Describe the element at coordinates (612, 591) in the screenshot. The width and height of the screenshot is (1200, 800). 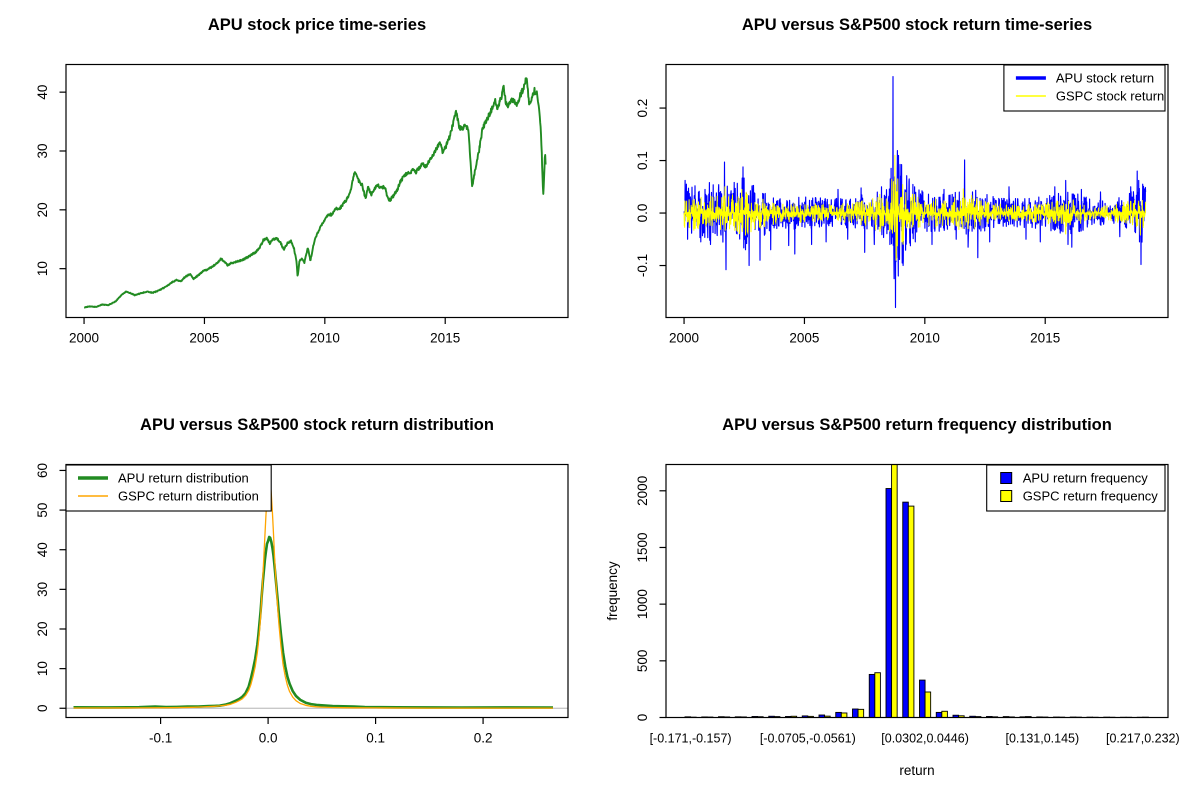
I see `y-axis-label: frequency` at that location.